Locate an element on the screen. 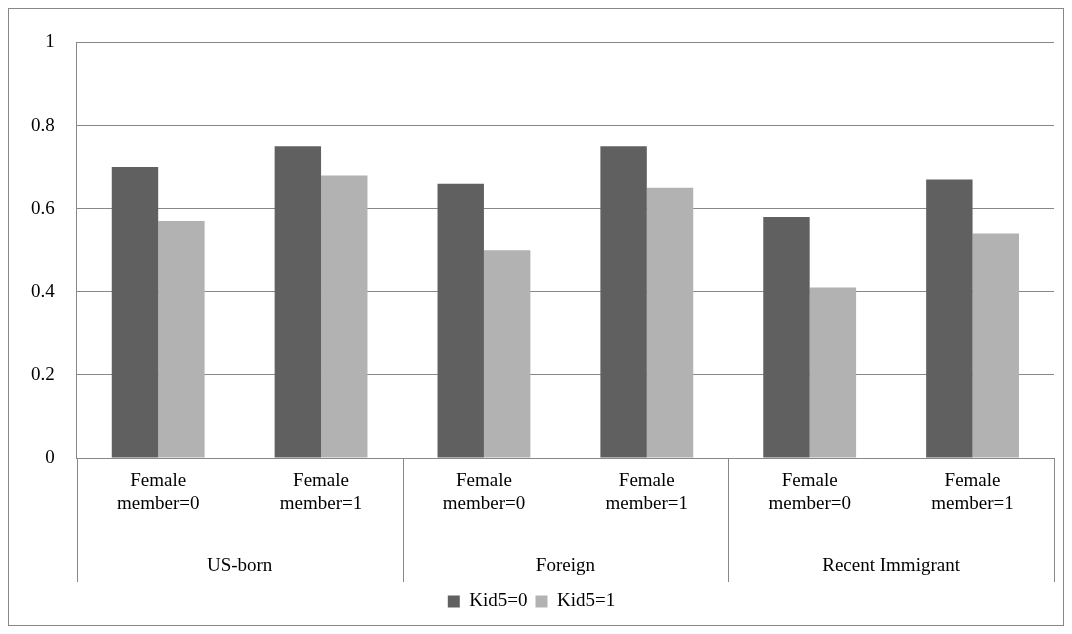  y-tick-label: 0.8 is located at coordinates (43, 124).